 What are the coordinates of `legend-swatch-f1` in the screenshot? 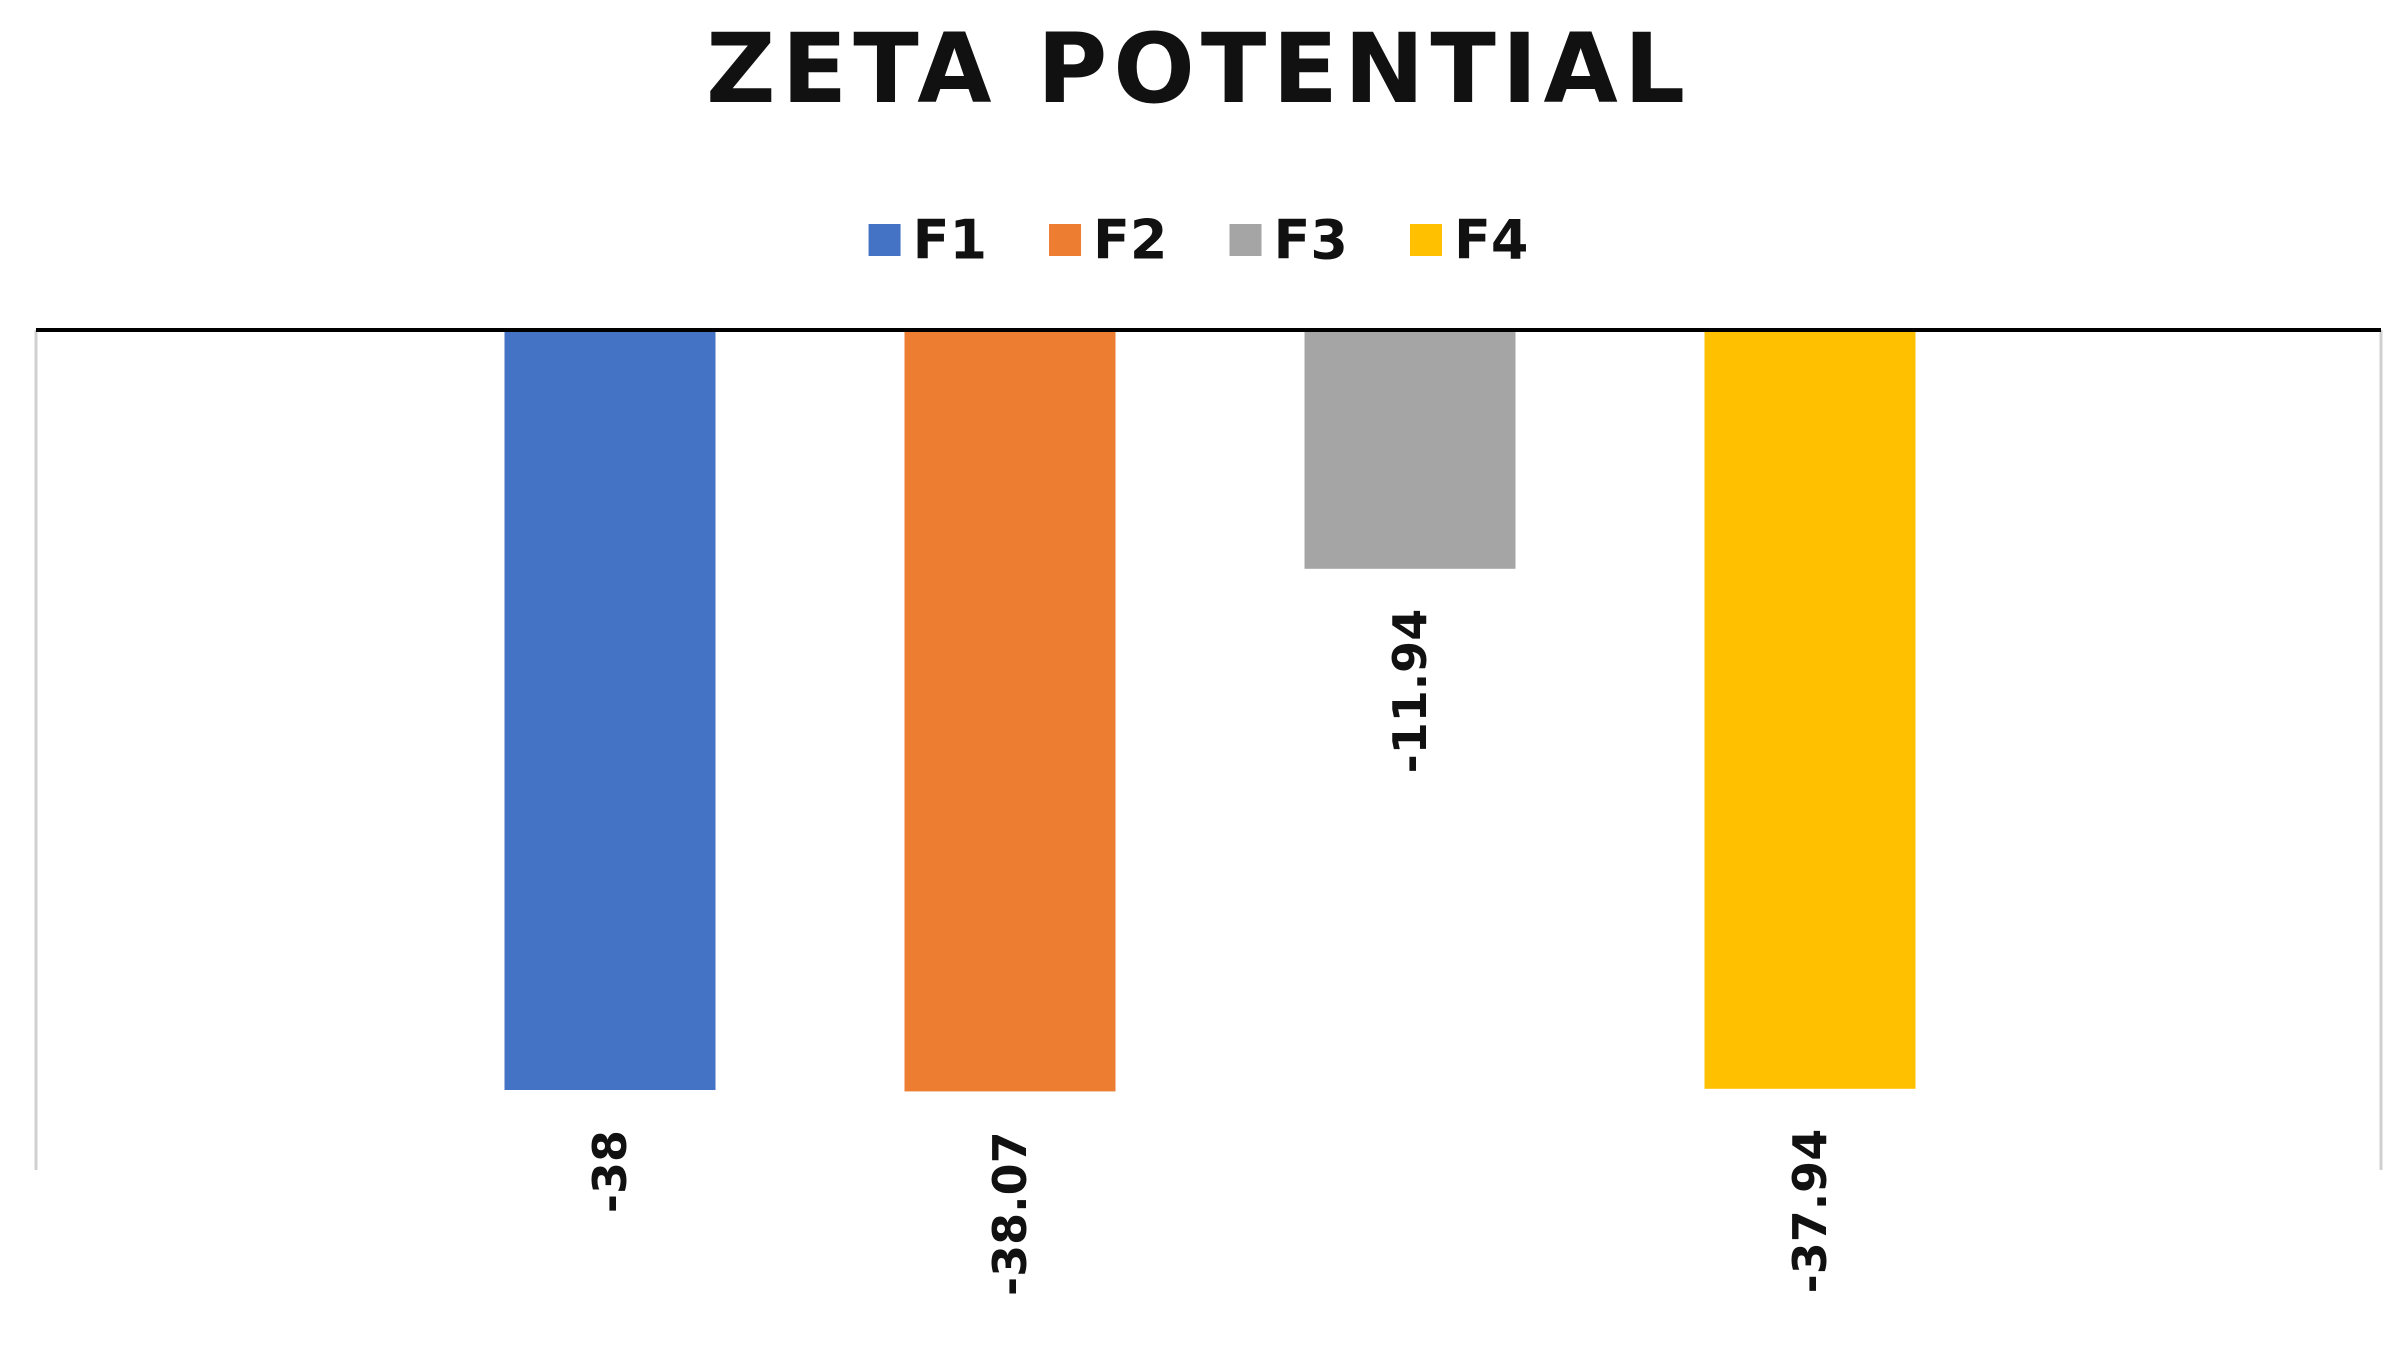 It's located at (884, 240).